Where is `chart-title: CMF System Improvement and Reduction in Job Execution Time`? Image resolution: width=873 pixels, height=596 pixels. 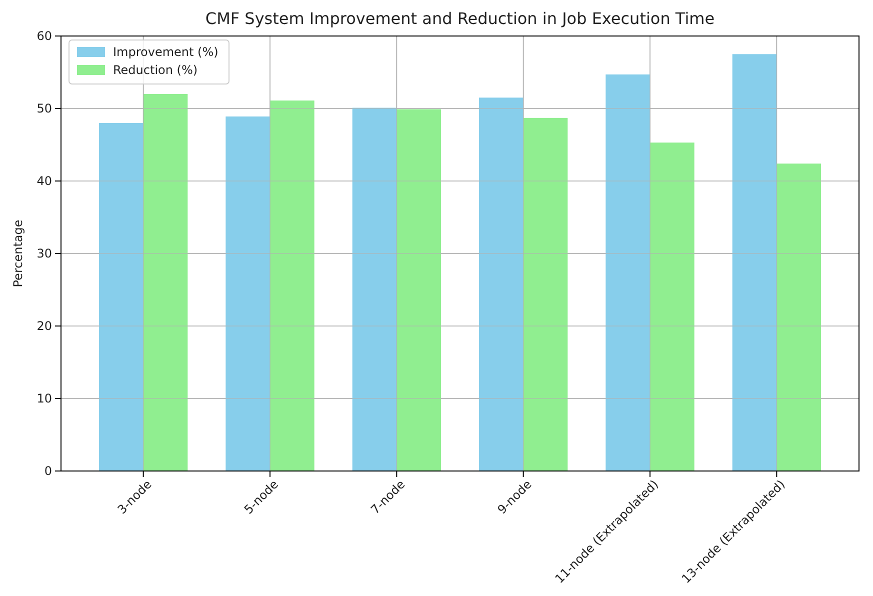
chart-title: CMF System Improvement and Reduction in Job Execution Time is located at coordinates (460, 18).